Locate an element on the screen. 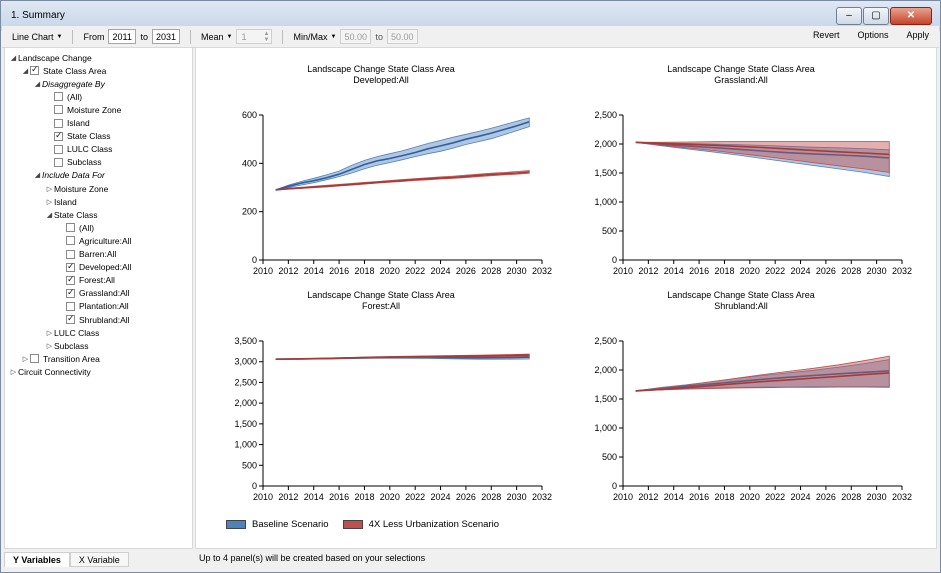  statistic-dropdown: Mean ▼ is located at coordinates (216, 37).